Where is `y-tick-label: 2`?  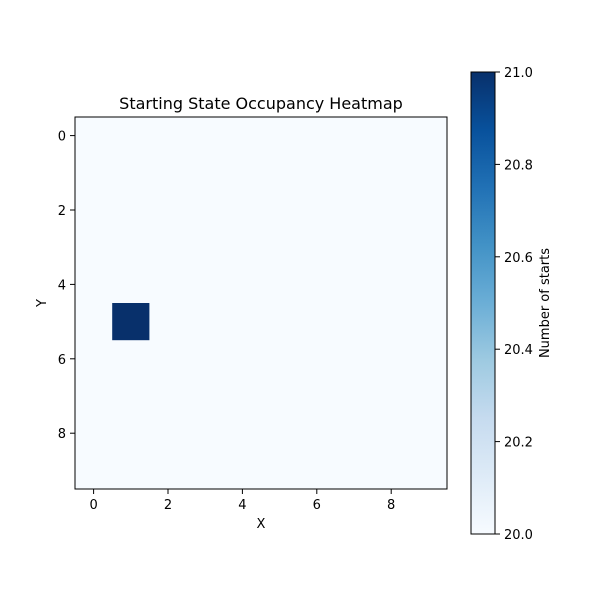 y-tick-label: 2 is located at coordinates (62, 211).